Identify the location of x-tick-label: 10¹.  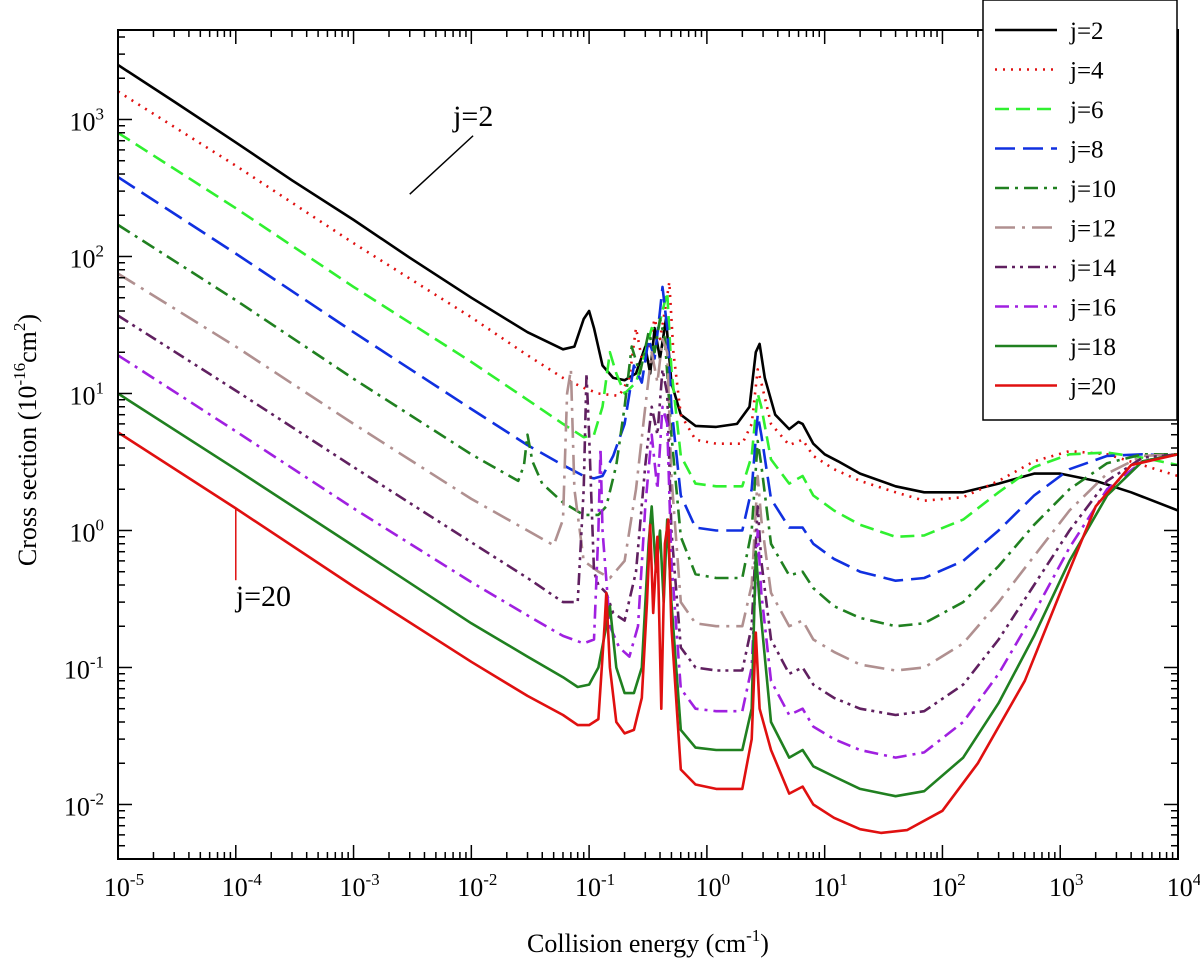
(830, 886).